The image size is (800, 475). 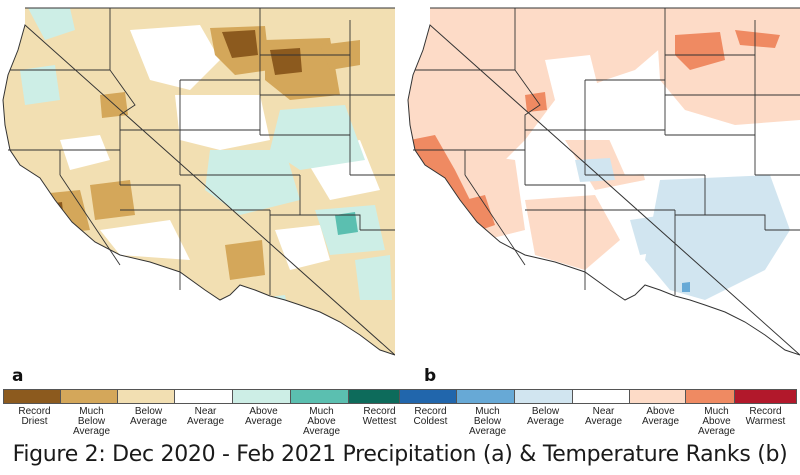 I want to click on legend-precip-much-above: Much Above Average, so click(x=321, y=413).